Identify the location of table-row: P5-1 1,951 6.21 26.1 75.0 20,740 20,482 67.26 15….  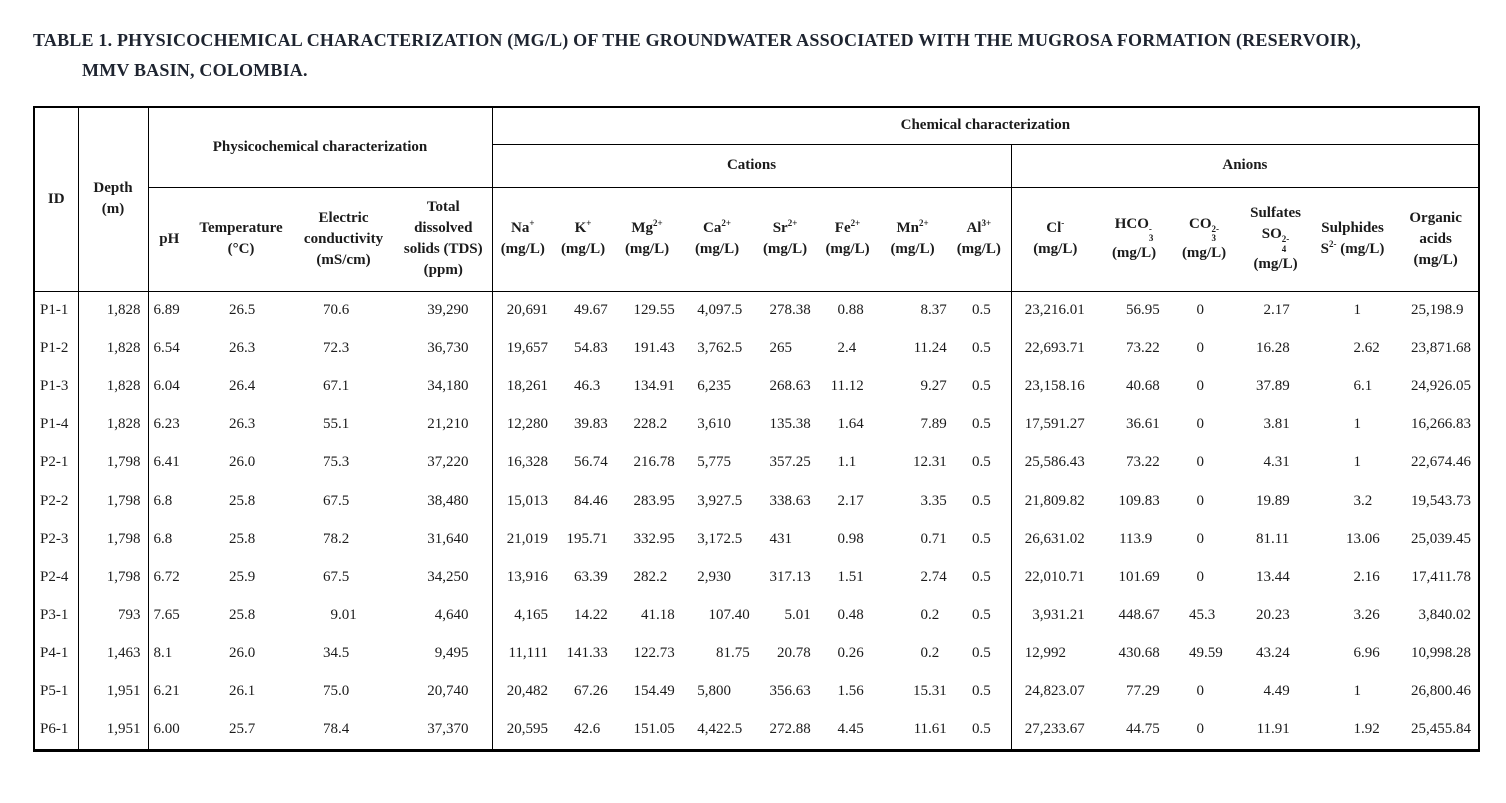
(756, 691).